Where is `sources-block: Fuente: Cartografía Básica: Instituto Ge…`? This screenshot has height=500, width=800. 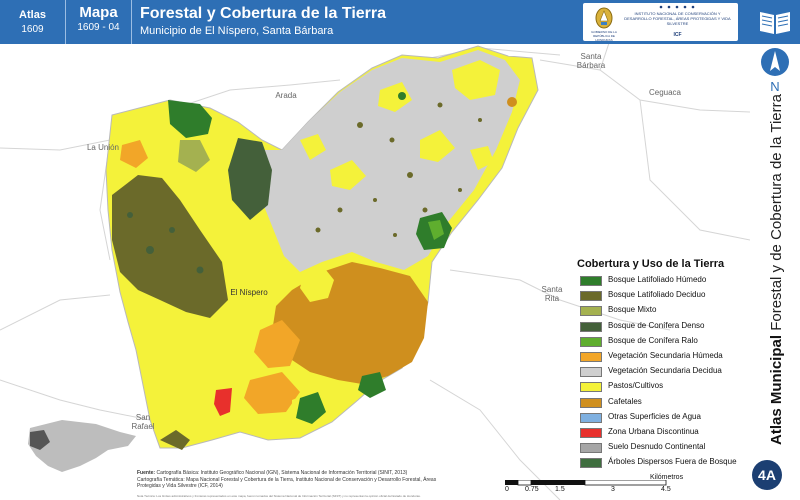 sources-block: Fuente: Cartografía Básica: Instituto Ge… is located at coordinates (287, 480).